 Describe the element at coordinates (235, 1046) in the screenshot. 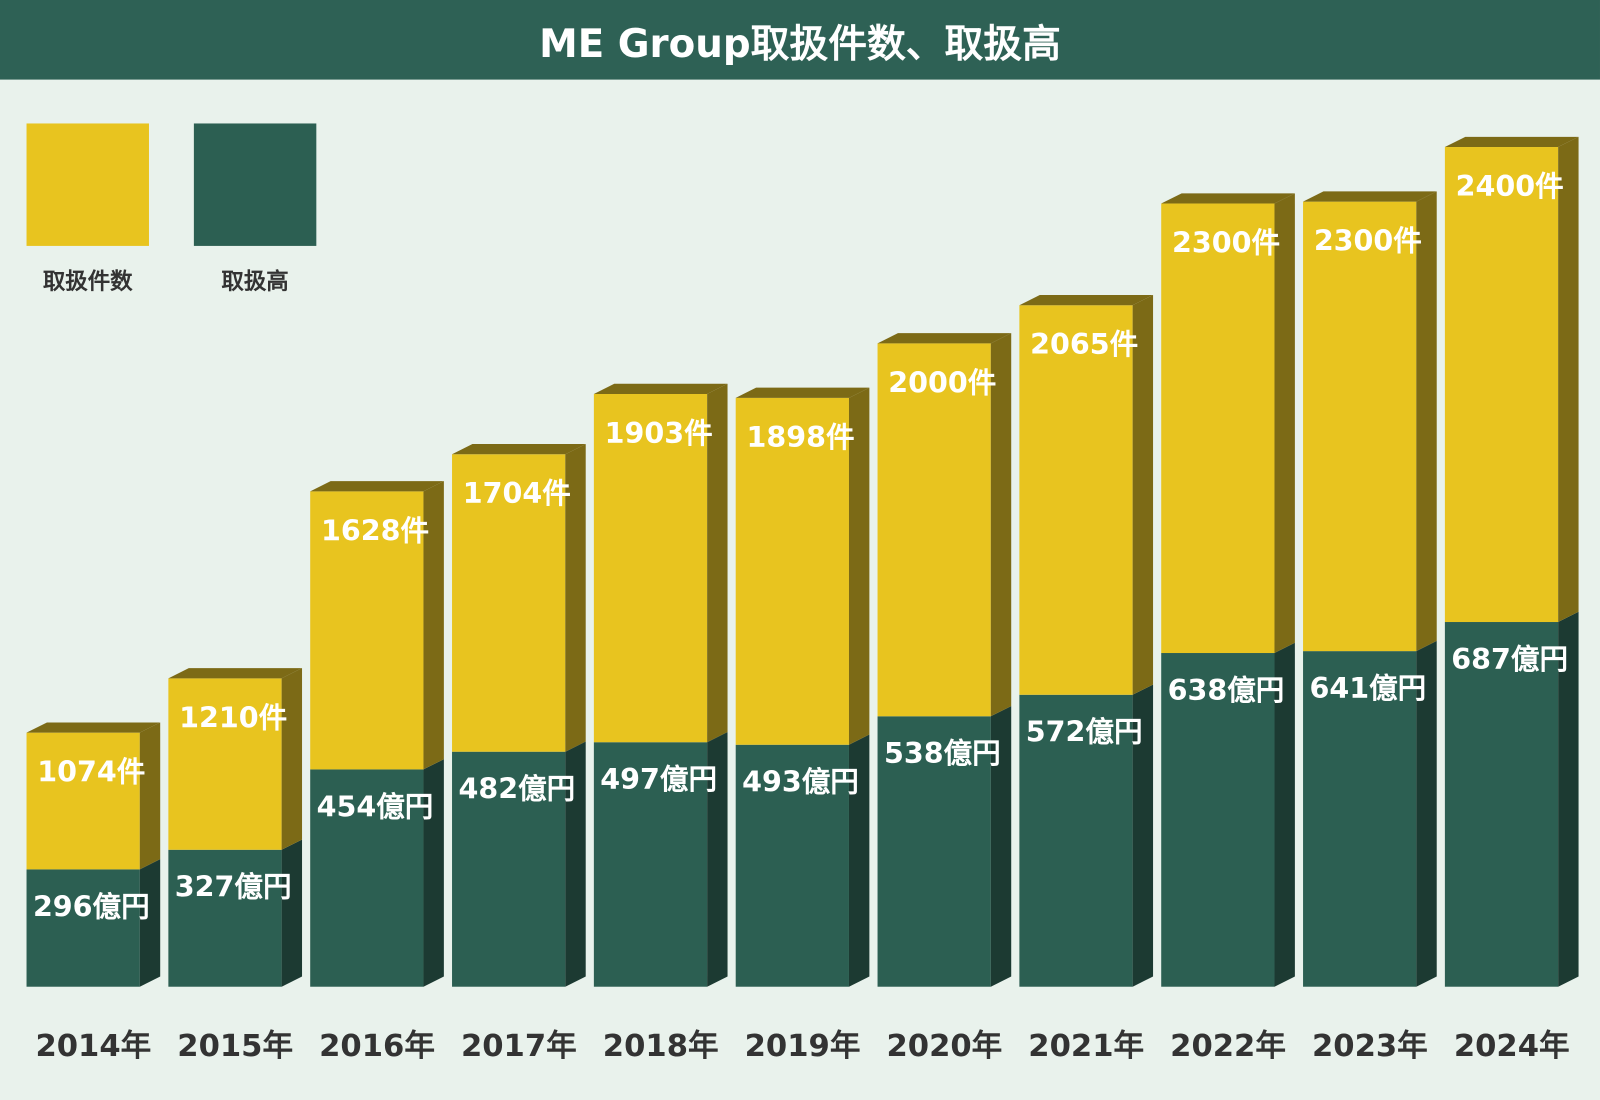

I see `x-tick-label: 2015年` at that location.